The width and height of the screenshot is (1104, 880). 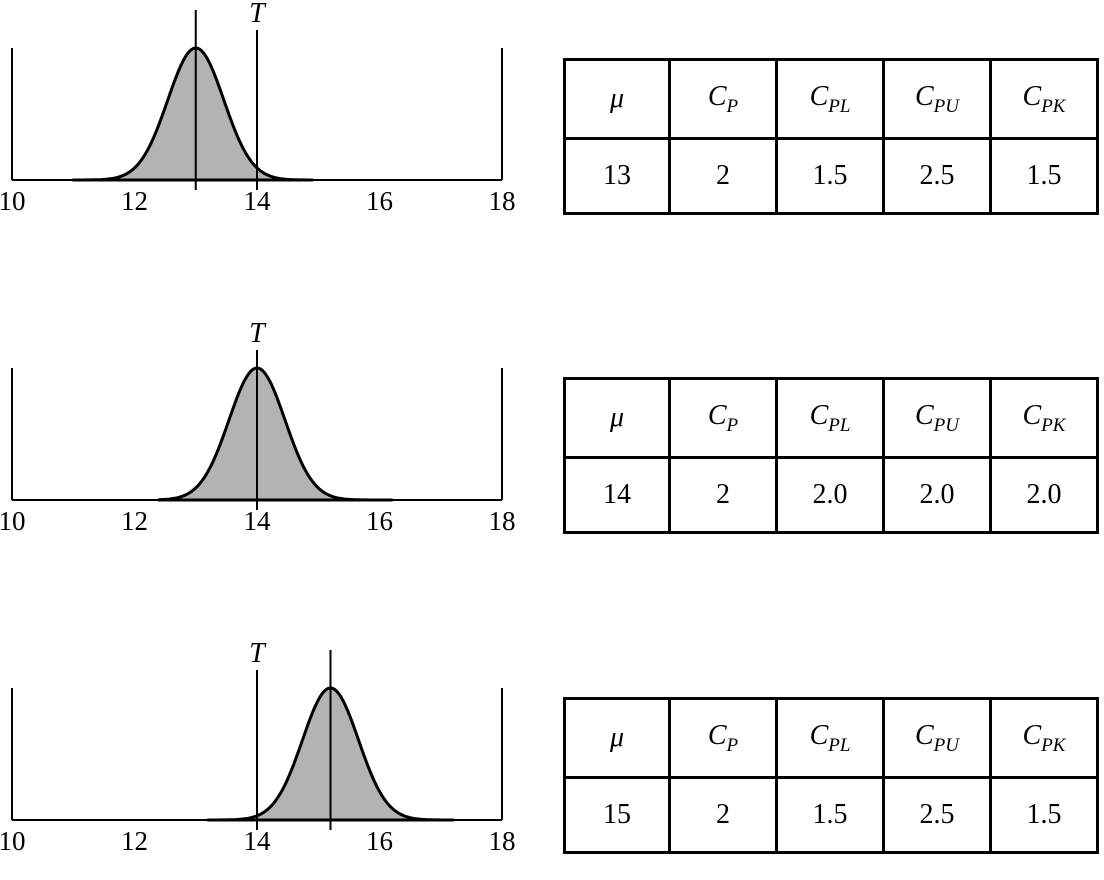 I want to click on table-value-row: 13 2 1.5 2.5 1.5, so click(x=831, y=176).